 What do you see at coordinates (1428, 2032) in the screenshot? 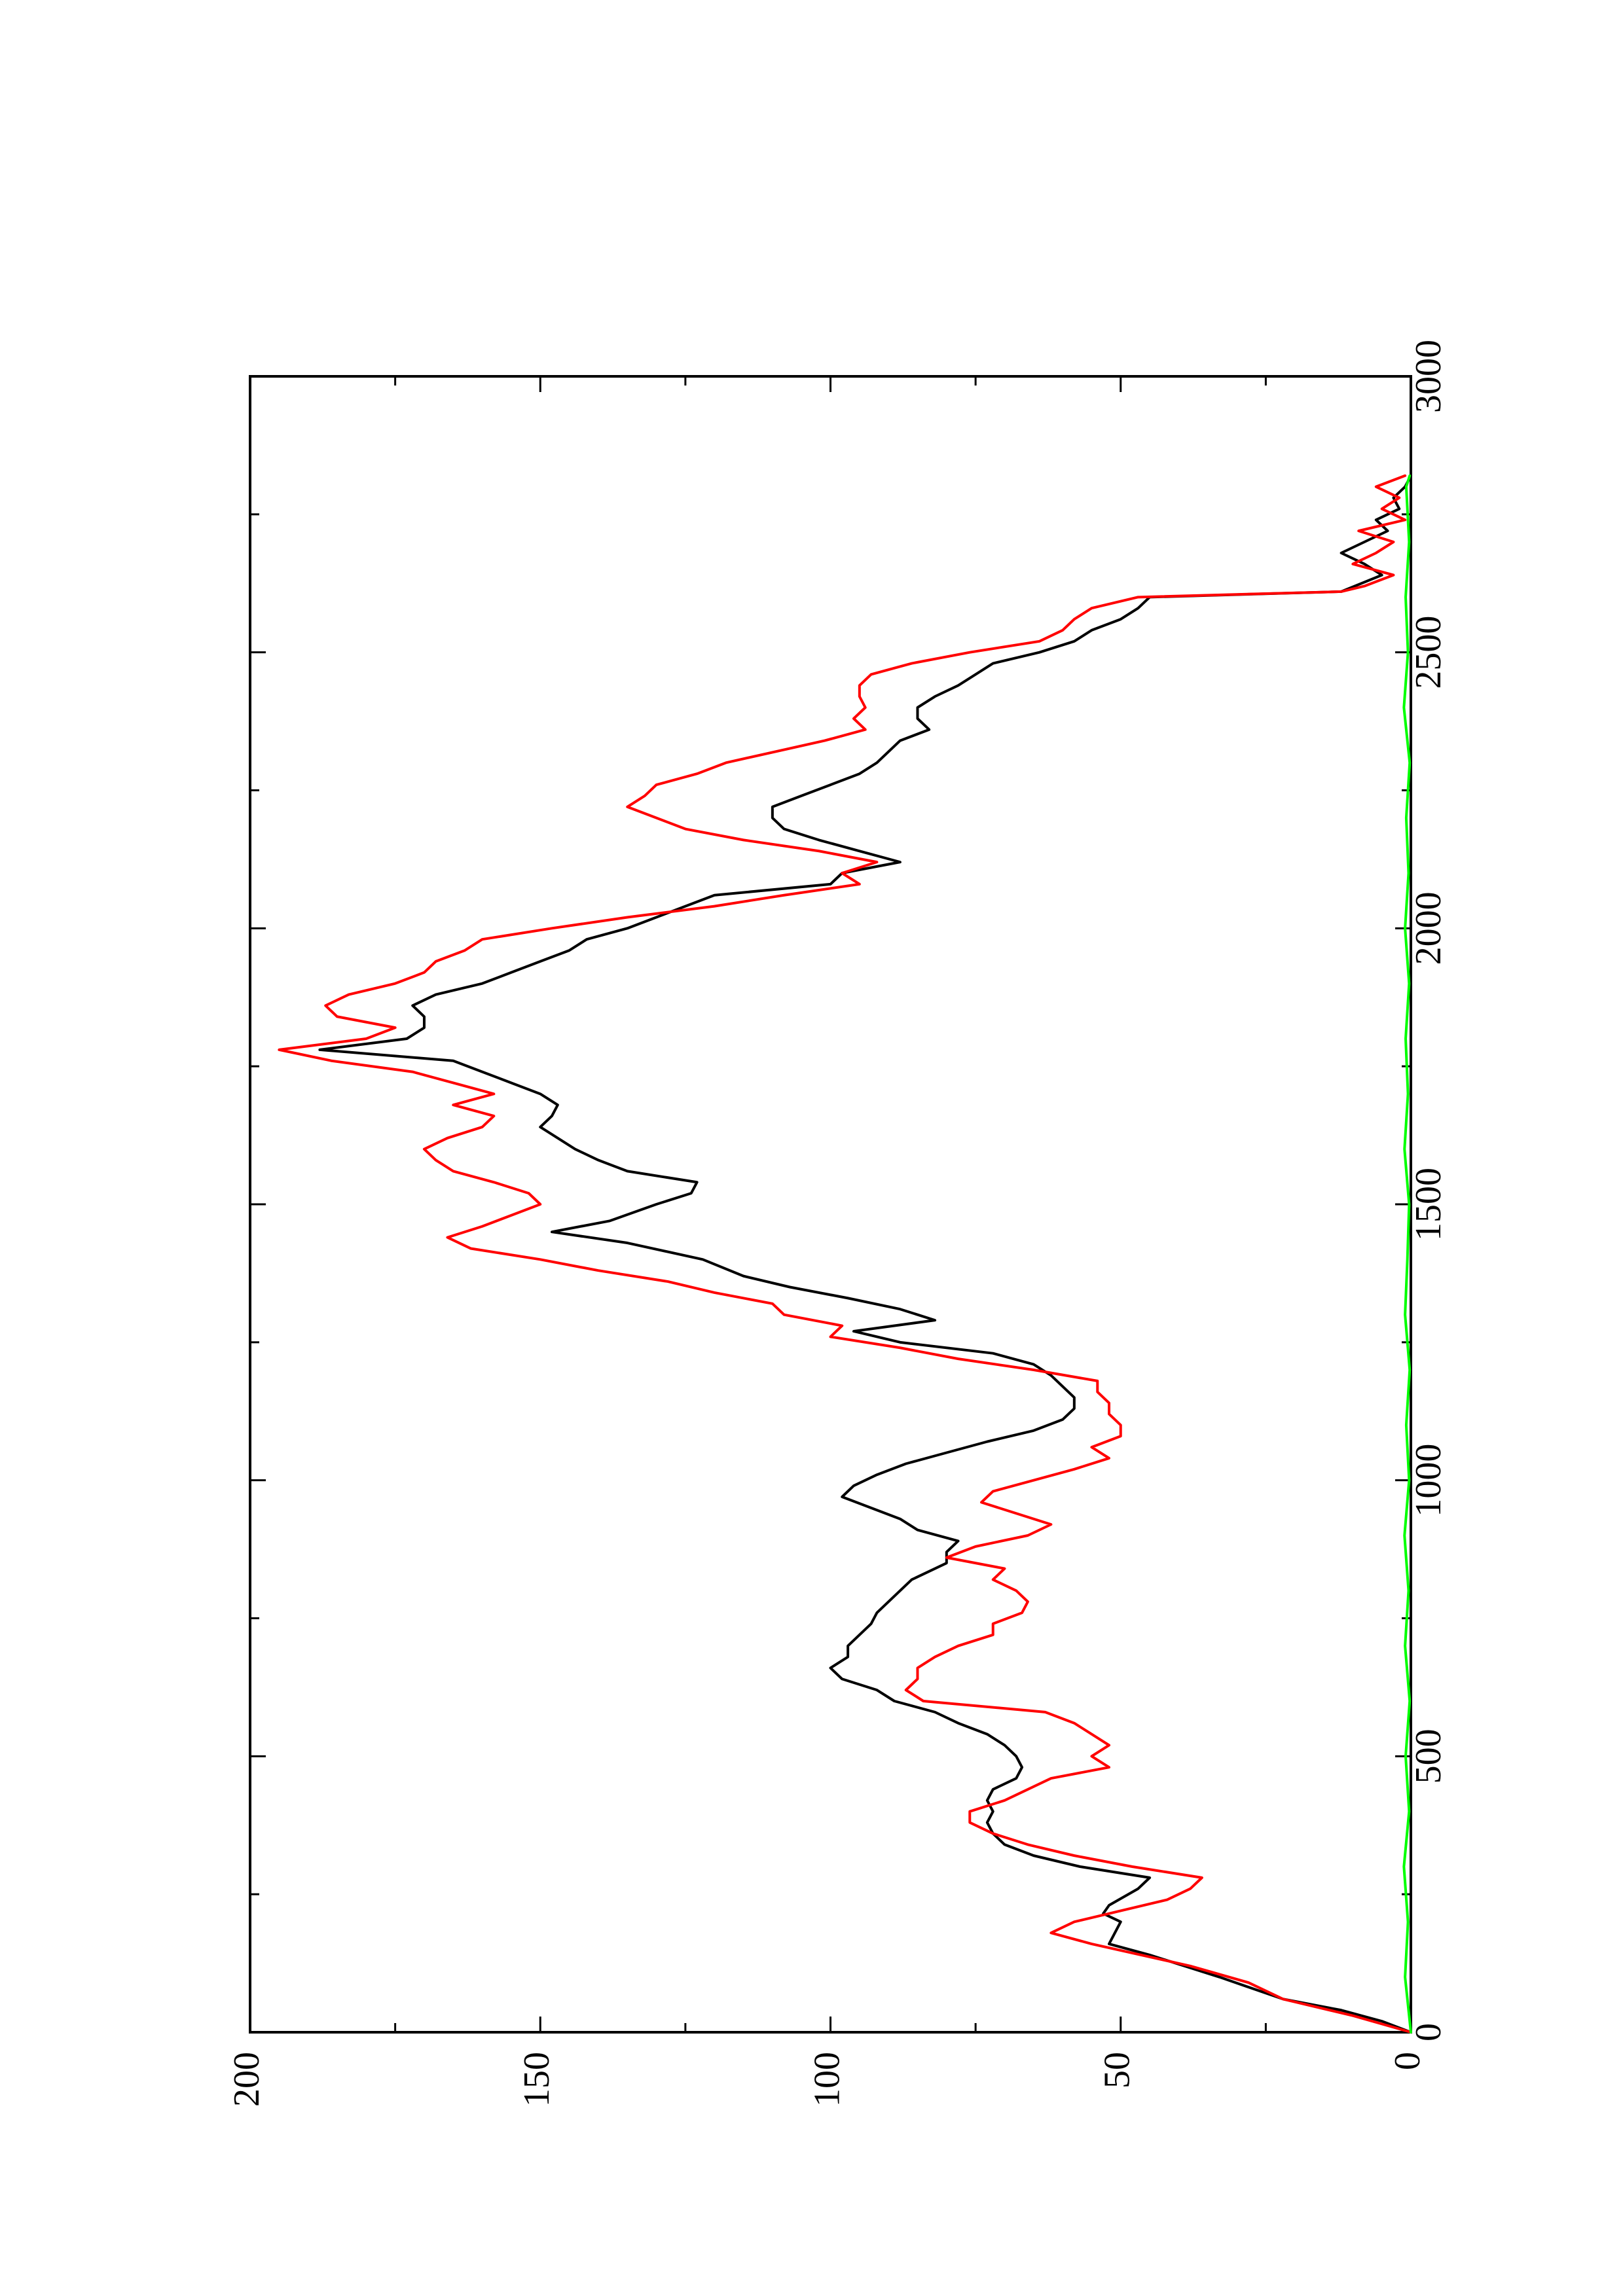
I see `x-tick-label: 0` at bounding box center [1428, 2032].